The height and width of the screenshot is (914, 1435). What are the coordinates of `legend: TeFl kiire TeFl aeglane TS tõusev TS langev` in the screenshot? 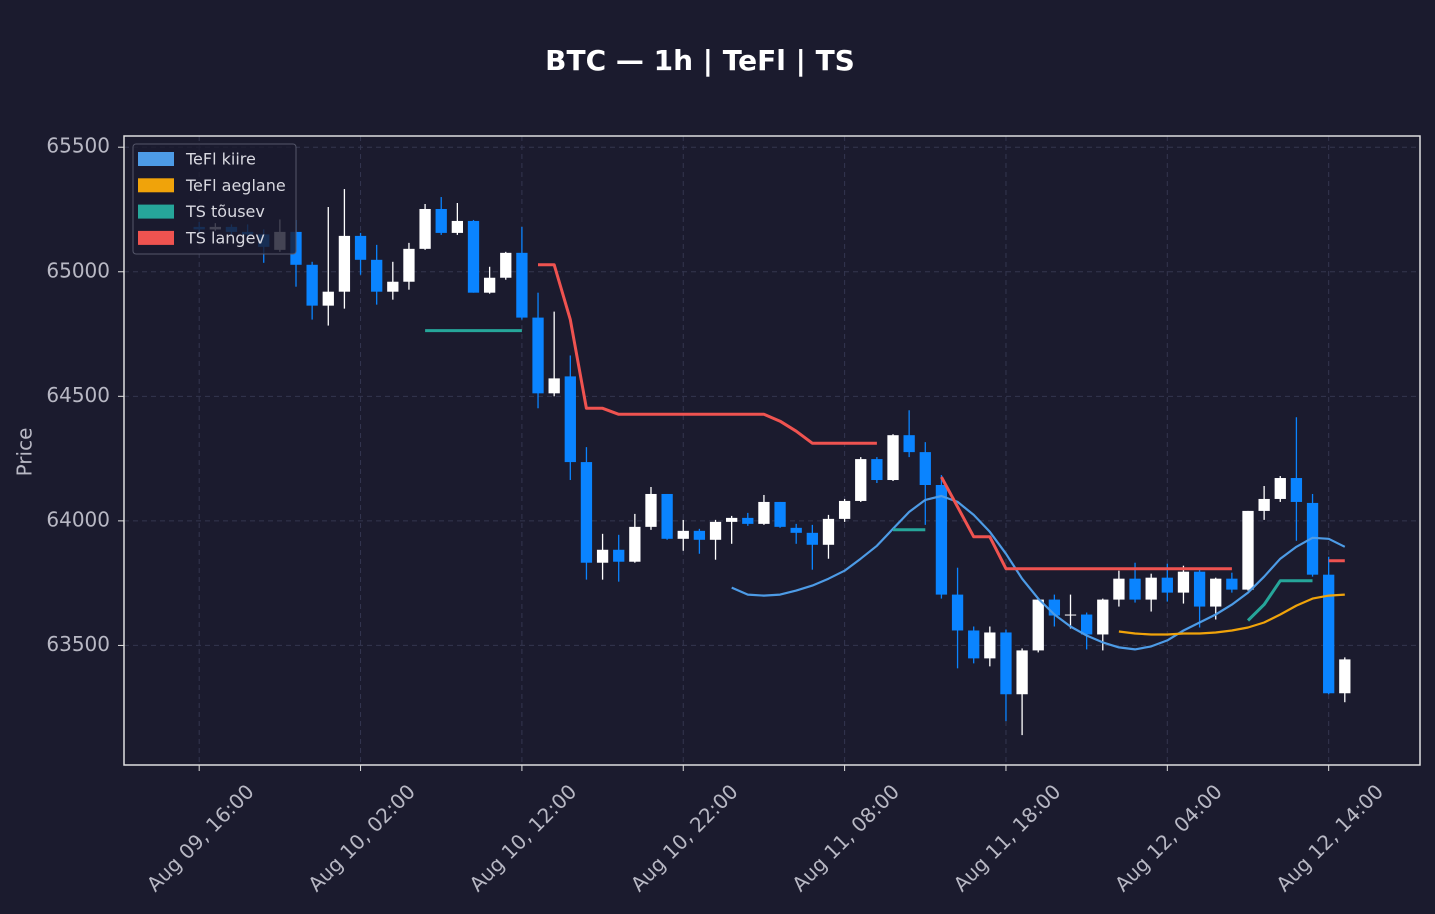 It's located at (214, 199).